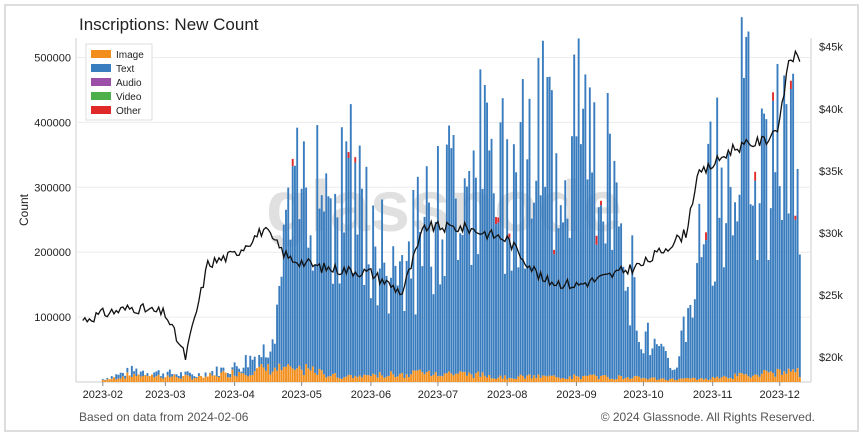 Image resolution: width=863 pixels, height=440 pixels. Describe the element at coordinates (831, 358) in the screenshot. I see `y2-tick-label: $20k` at that location.